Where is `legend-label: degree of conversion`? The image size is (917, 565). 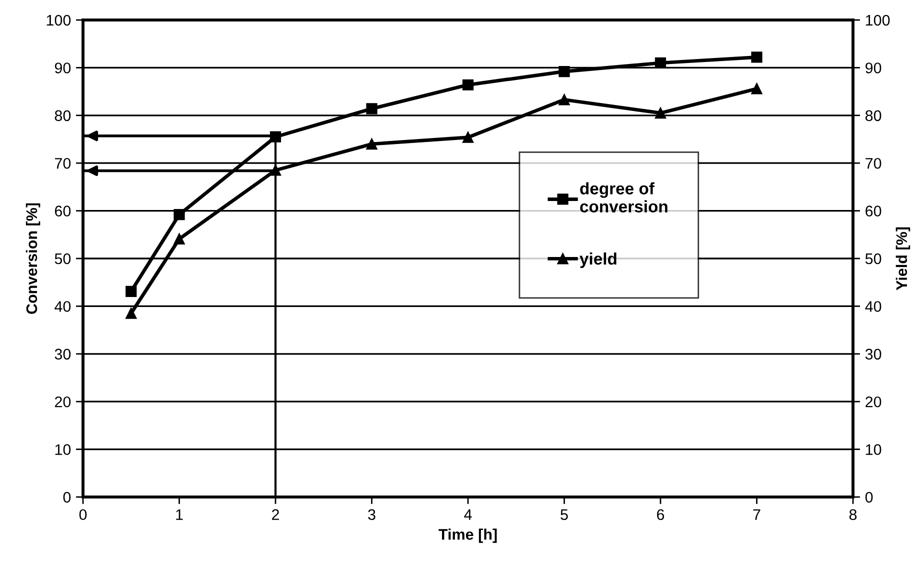 legend-label: degree of conversion is located at coordinates (624, 197).